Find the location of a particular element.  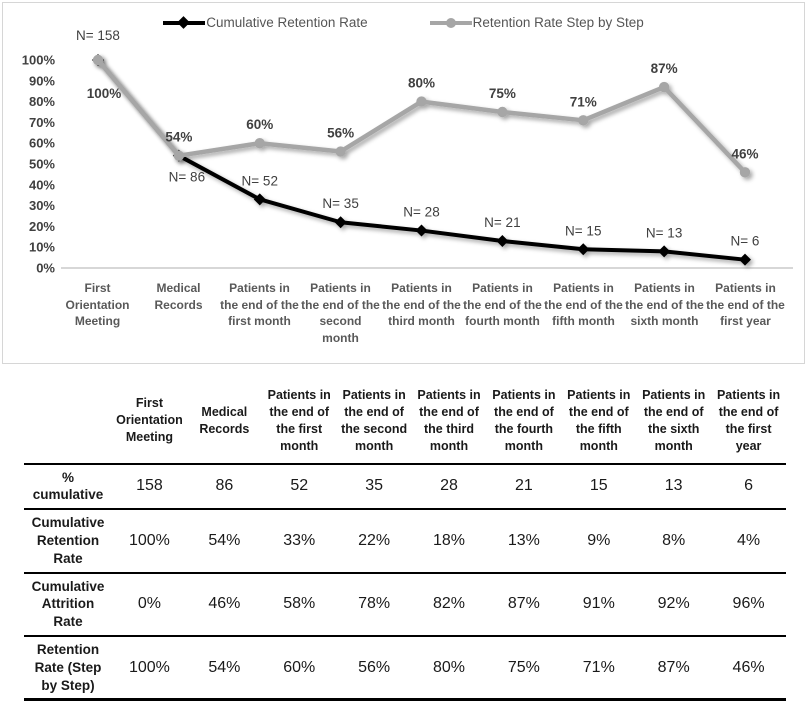

data-label: N= 158 is located at coordinates (98, 35).